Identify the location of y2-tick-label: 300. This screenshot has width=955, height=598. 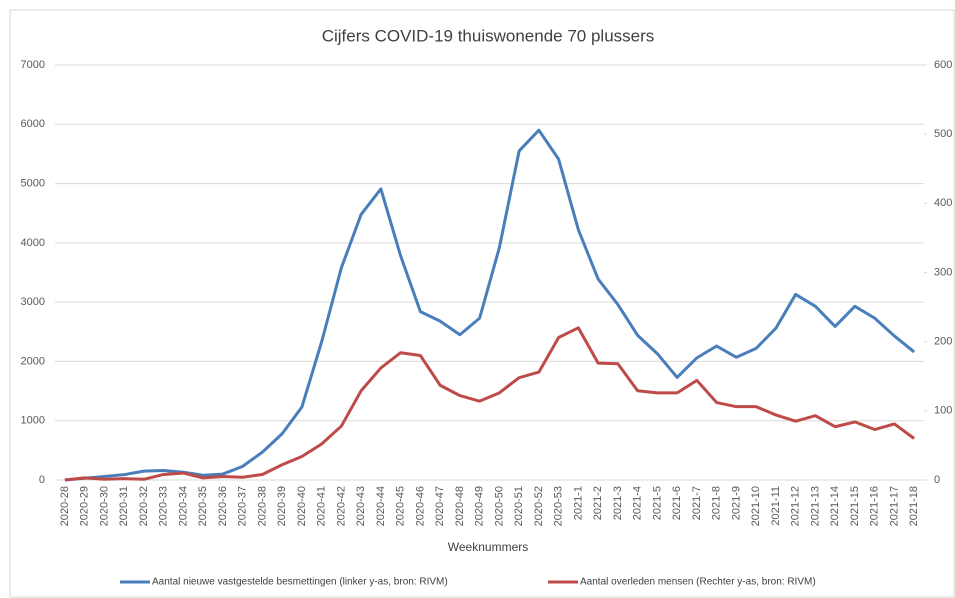
(943, 272).